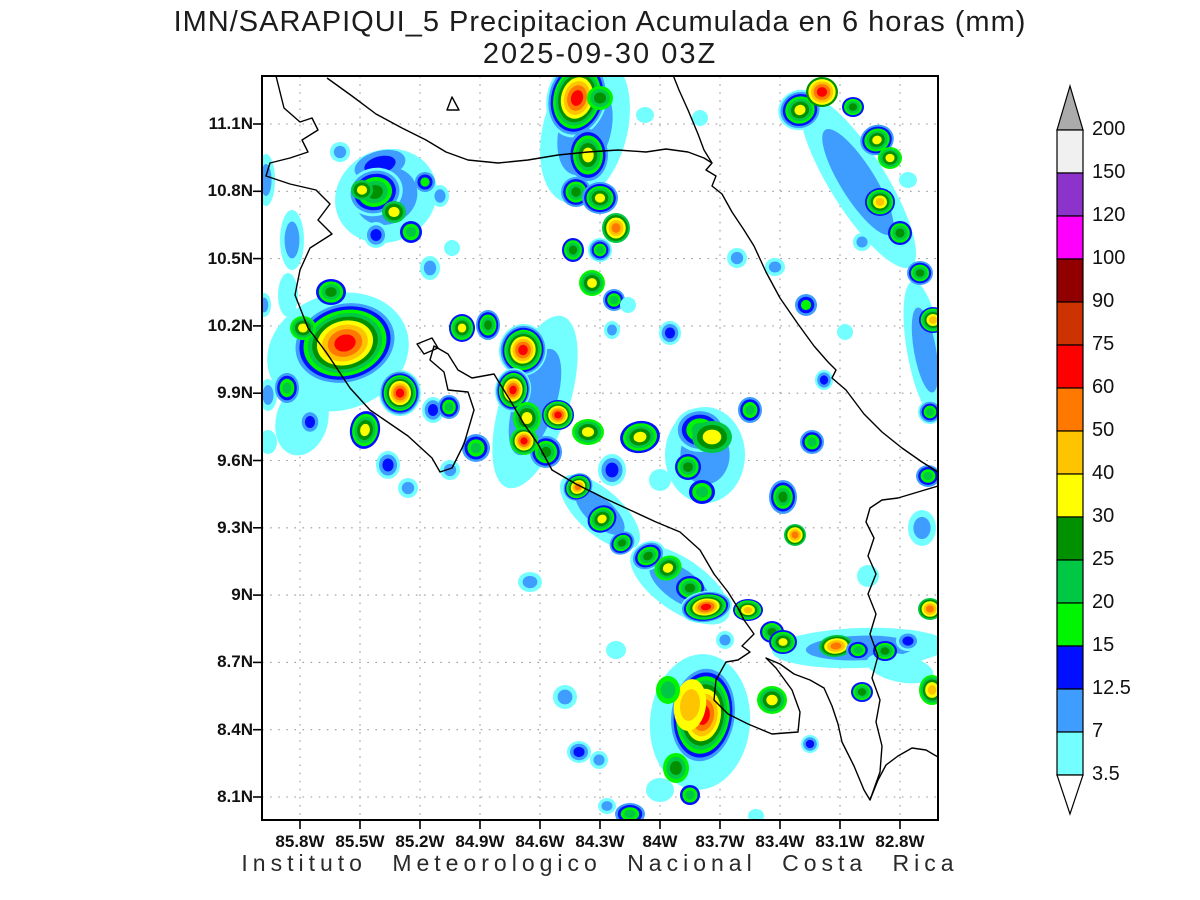 This screenshot has height=900, width=1200. Describe the element at coordinates (230, 123) in the screenshot. I see `lat-tick-label: 11.1N` at that location.